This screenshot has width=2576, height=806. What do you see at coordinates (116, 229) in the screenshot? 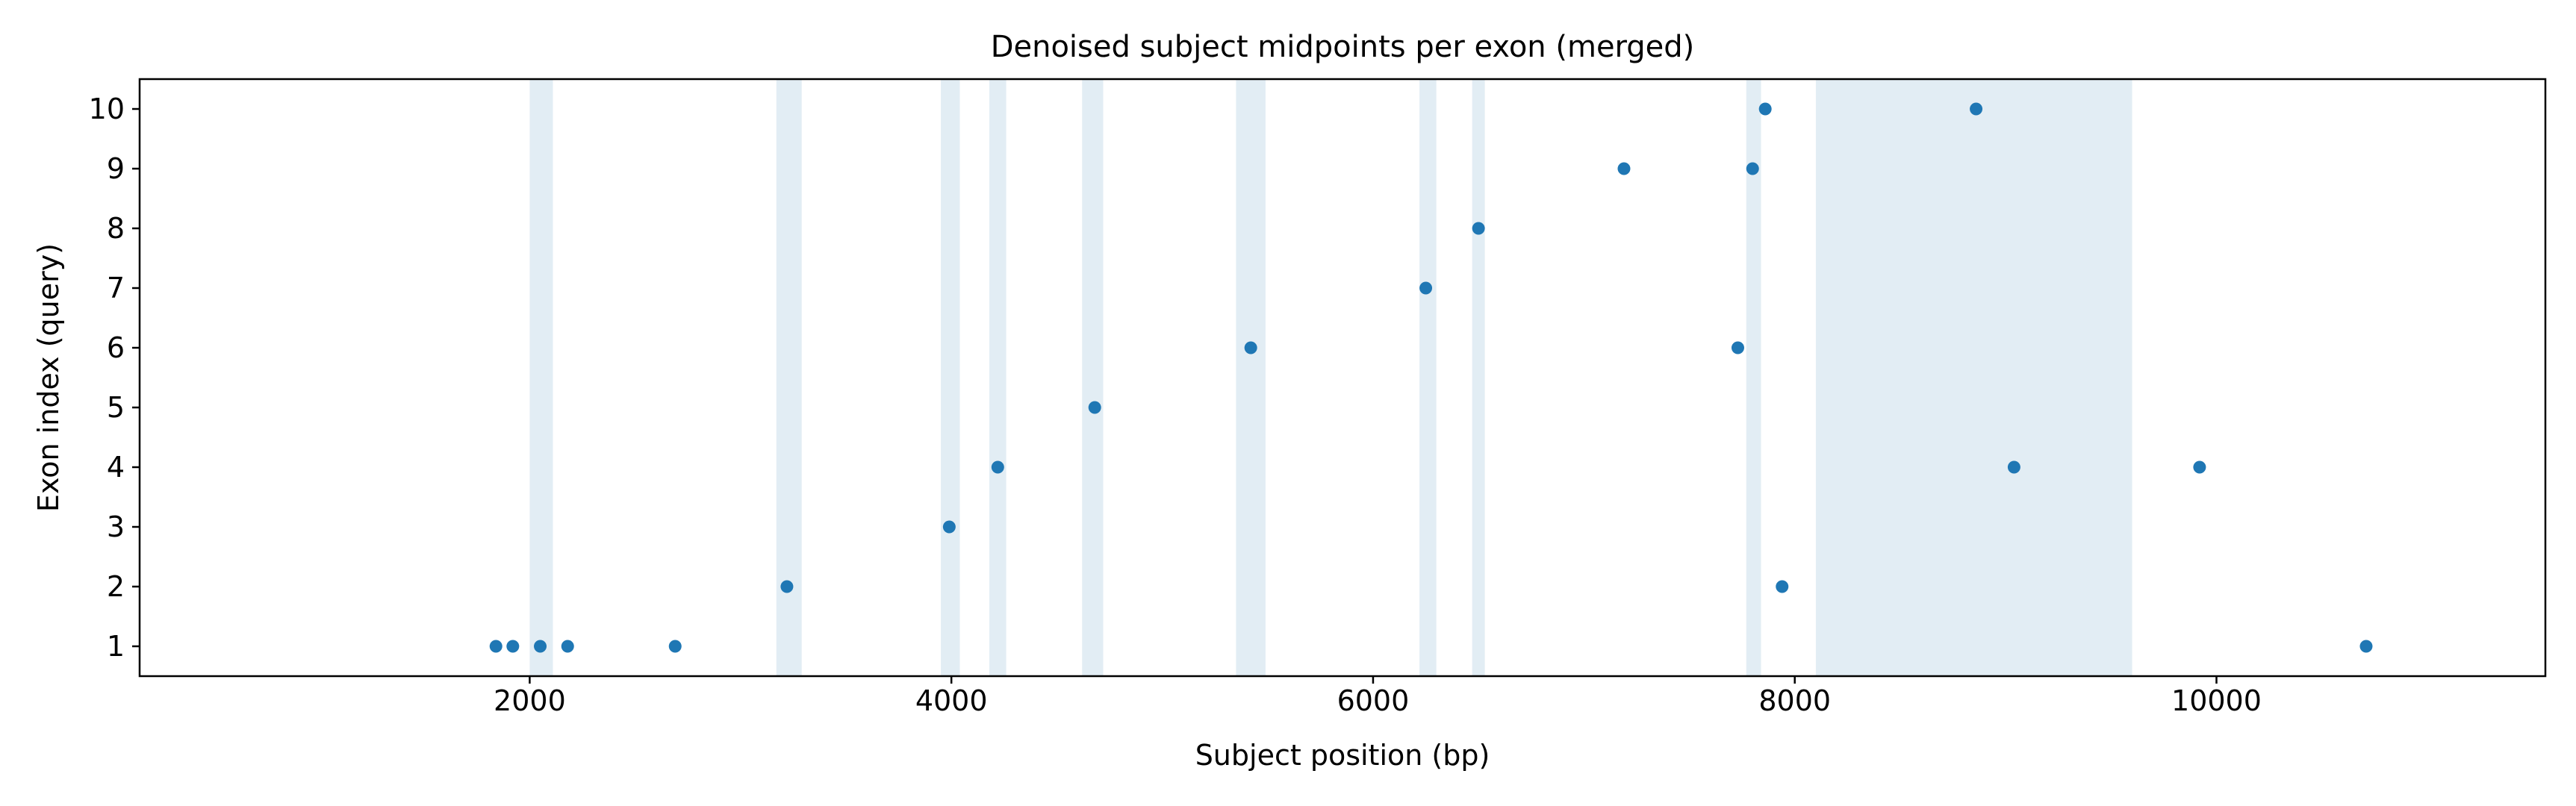
I see `y-tick-label: 8` at bounding box center [116, 229].